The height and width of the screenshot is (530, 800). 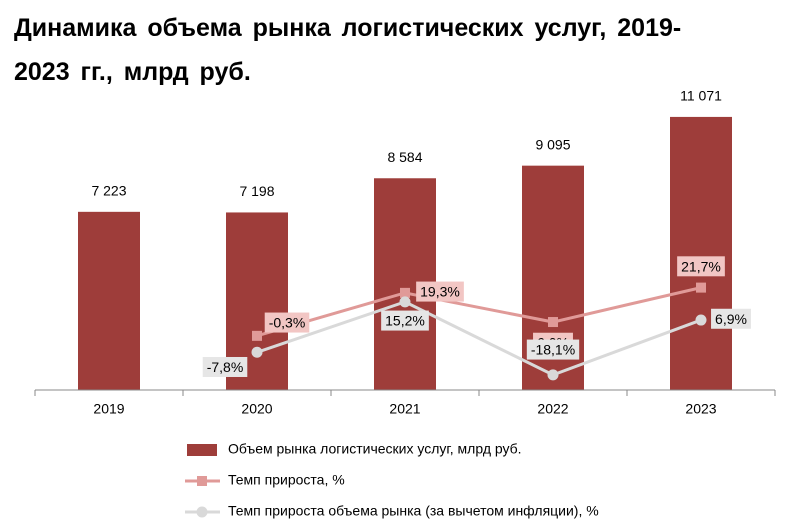 I want to click on data-label: 6,9%, so click(x=731, y=318).